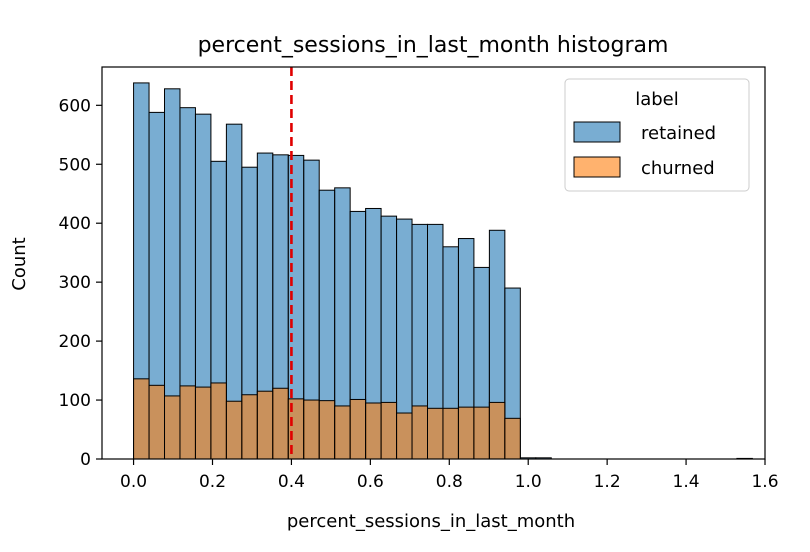  What do you see at coordinates (291, 482) in the screenshot?
I see `x-tick-label: 0.4` at bounding box center [291, 482].